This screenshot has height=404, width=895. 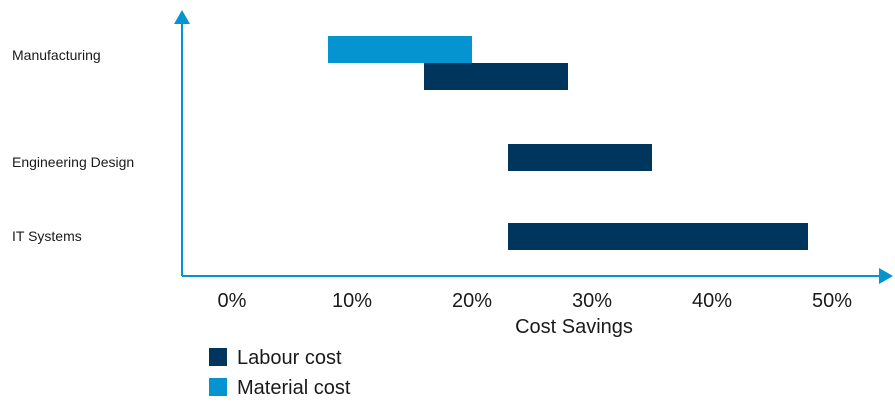 What do you see at coordinates (592, 301) in the screenshot?
I see `x-tick-label: 30%` at bounding box center [592, 301].